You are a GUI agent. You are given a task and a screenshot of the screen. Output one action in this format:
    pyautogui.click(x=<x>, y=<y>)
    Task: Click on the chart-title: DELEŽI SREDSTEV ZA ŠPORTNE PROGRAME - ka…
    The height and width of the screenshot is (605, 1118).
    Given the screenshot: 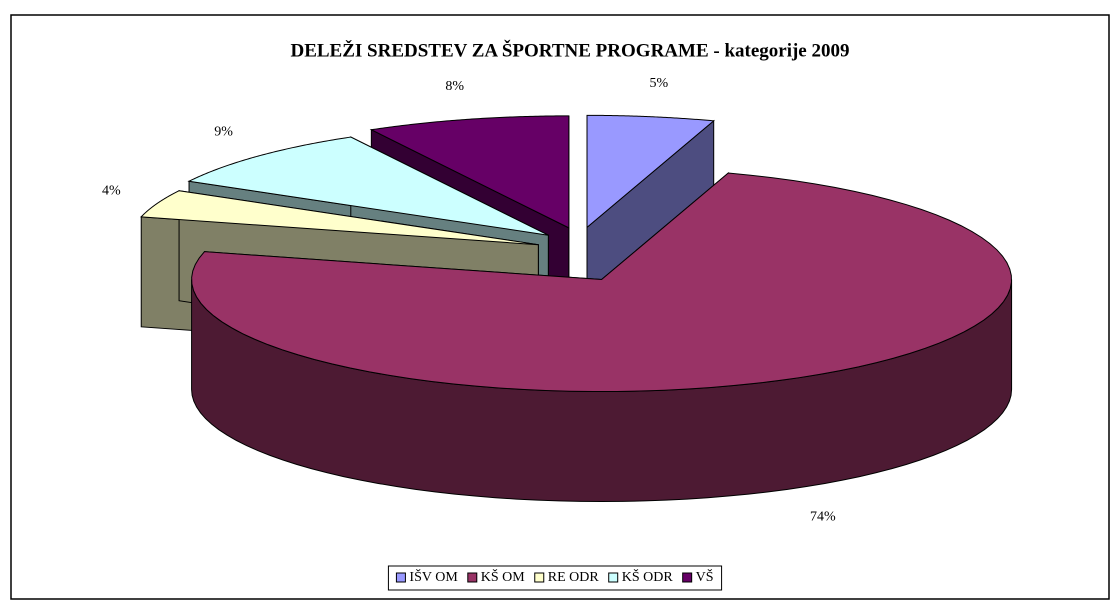 What is the action you would take?
    pyautogui.click(x=569, y=50)
    